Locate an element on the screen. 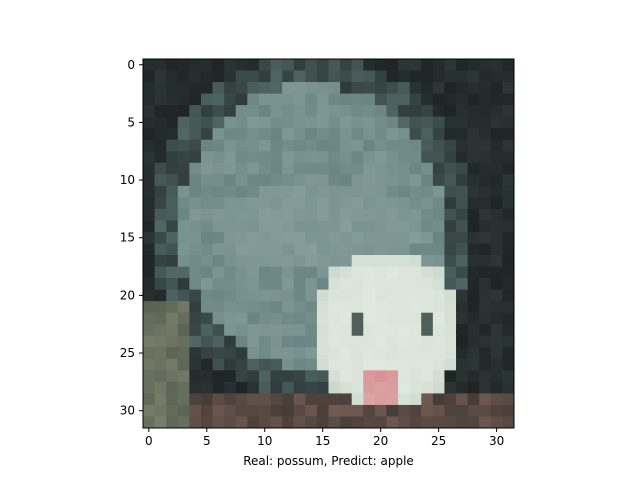  y-tick-label: 15 is located at coordinates (127, 238).